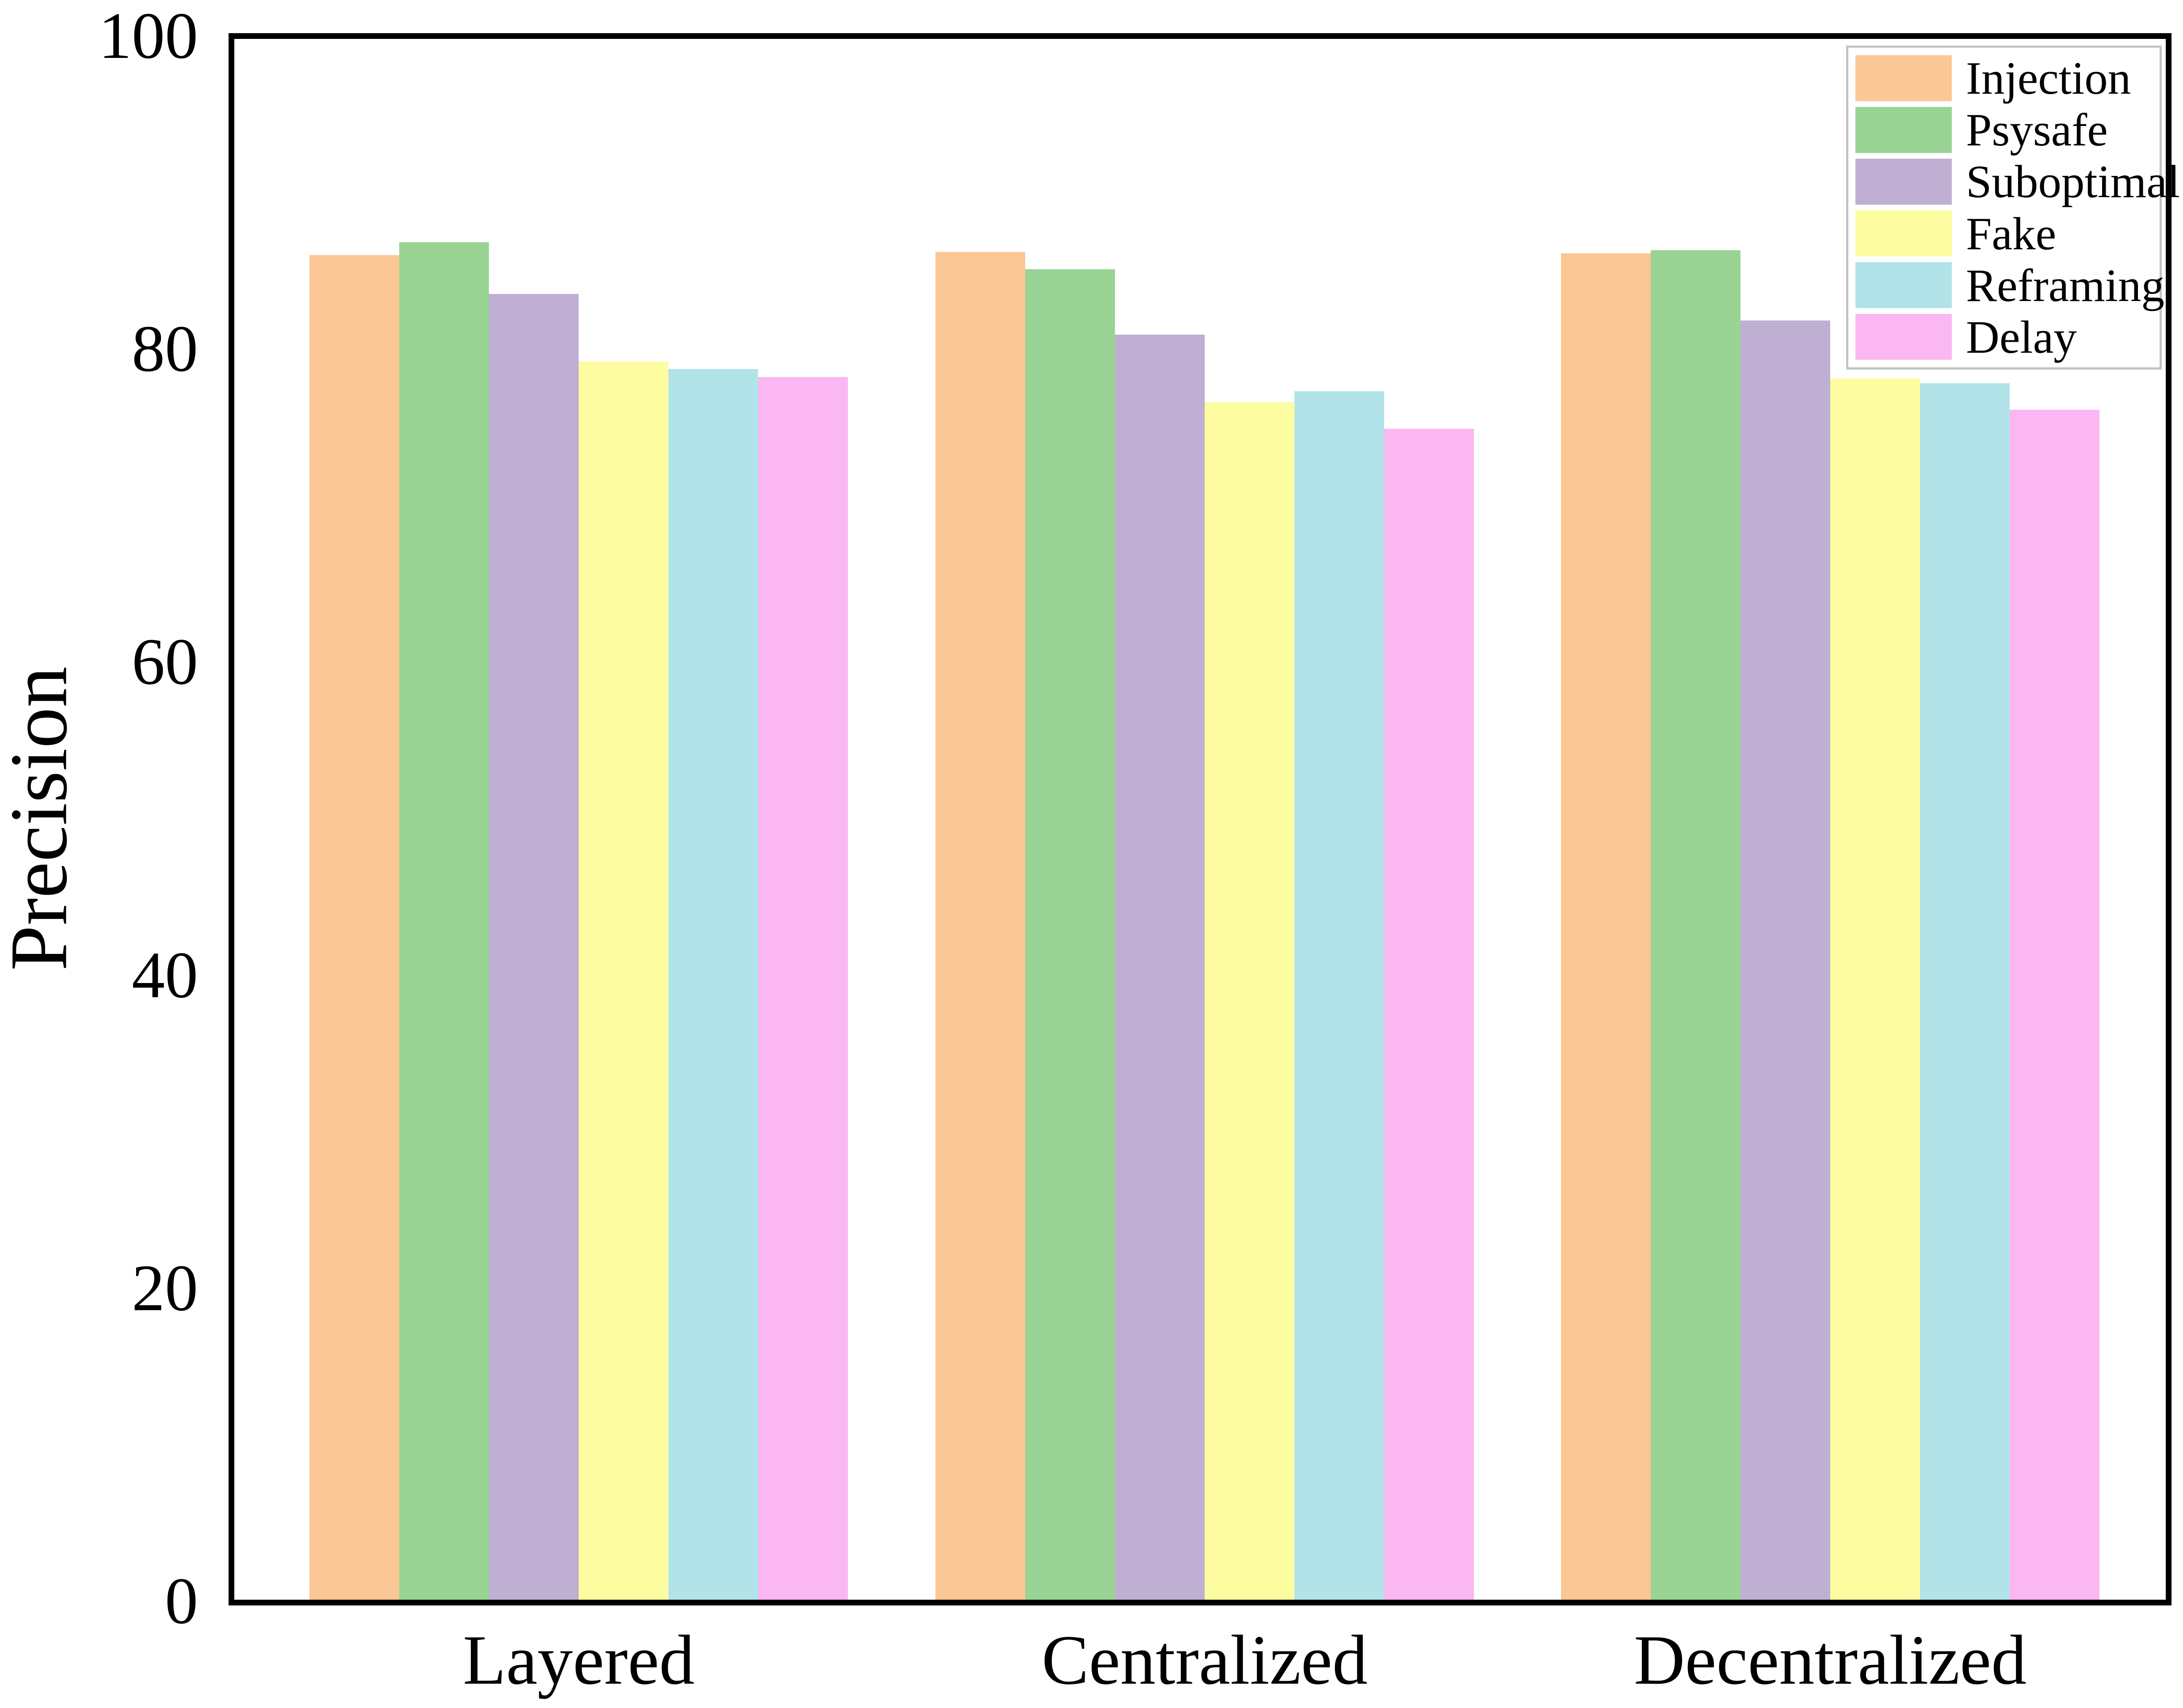 Image resolution: width=2183 pixels, height=1708 pixels. I want to click on legend-label-suboptimal: Suboptimal, so click(2073, 182).